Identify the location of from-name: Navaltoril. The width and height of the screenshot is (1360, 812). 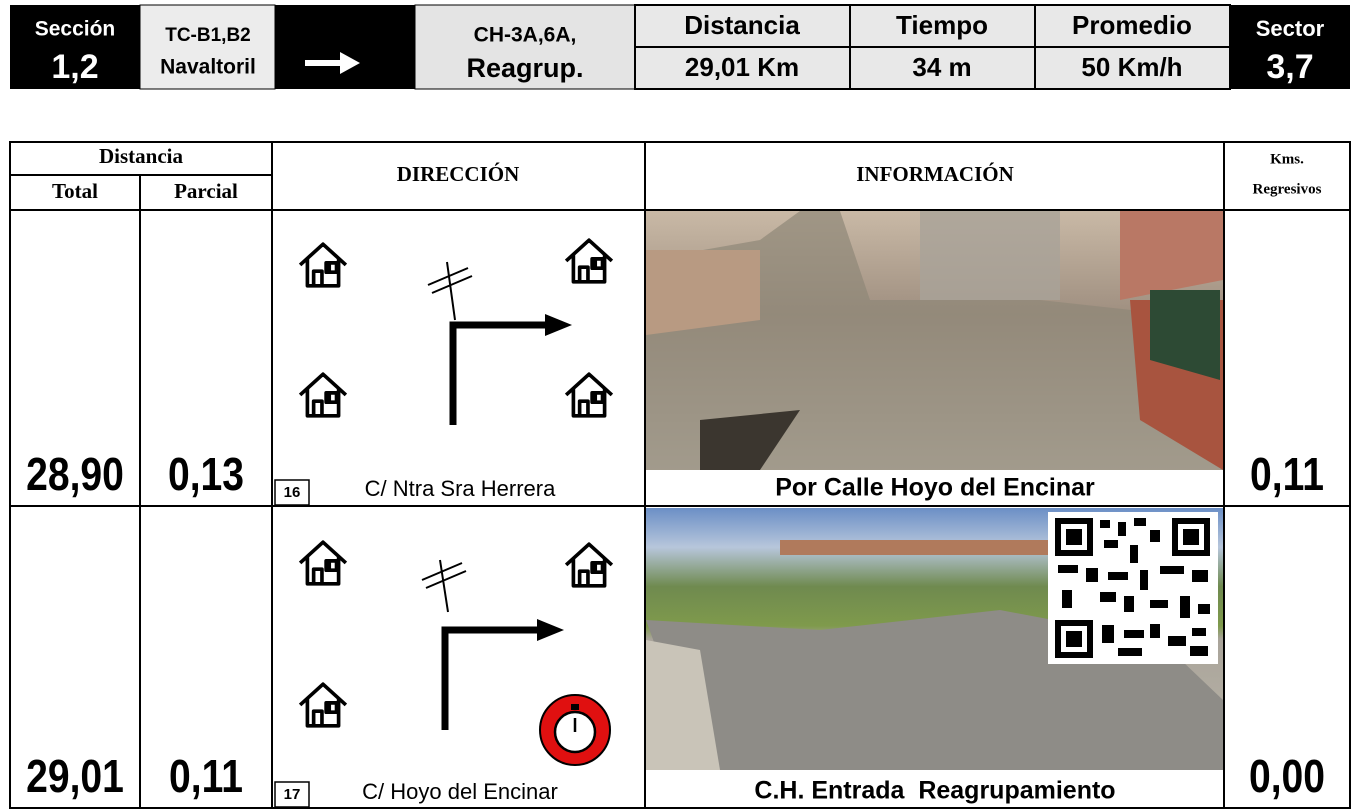
(208, 67).